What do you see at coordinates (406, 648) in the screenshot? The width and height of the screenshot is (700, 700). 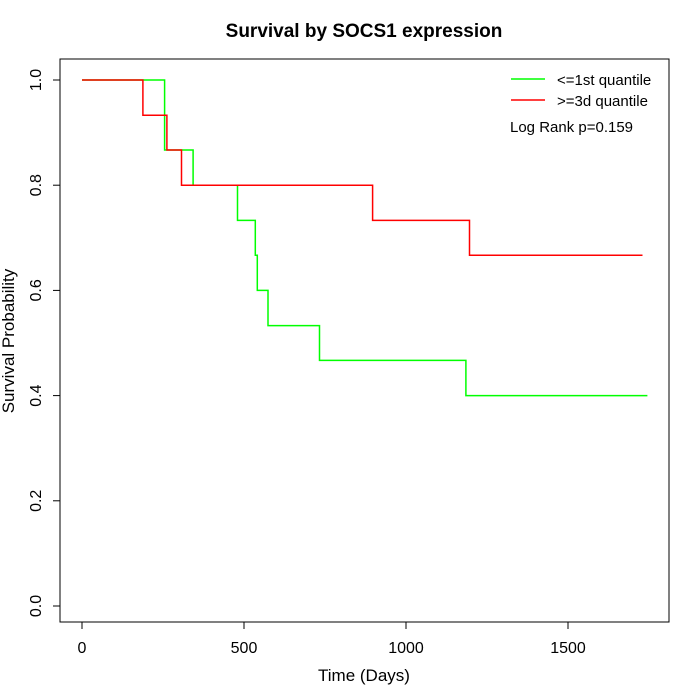 I see `x-tick-label: 1000` at bounding box center [406, 648].